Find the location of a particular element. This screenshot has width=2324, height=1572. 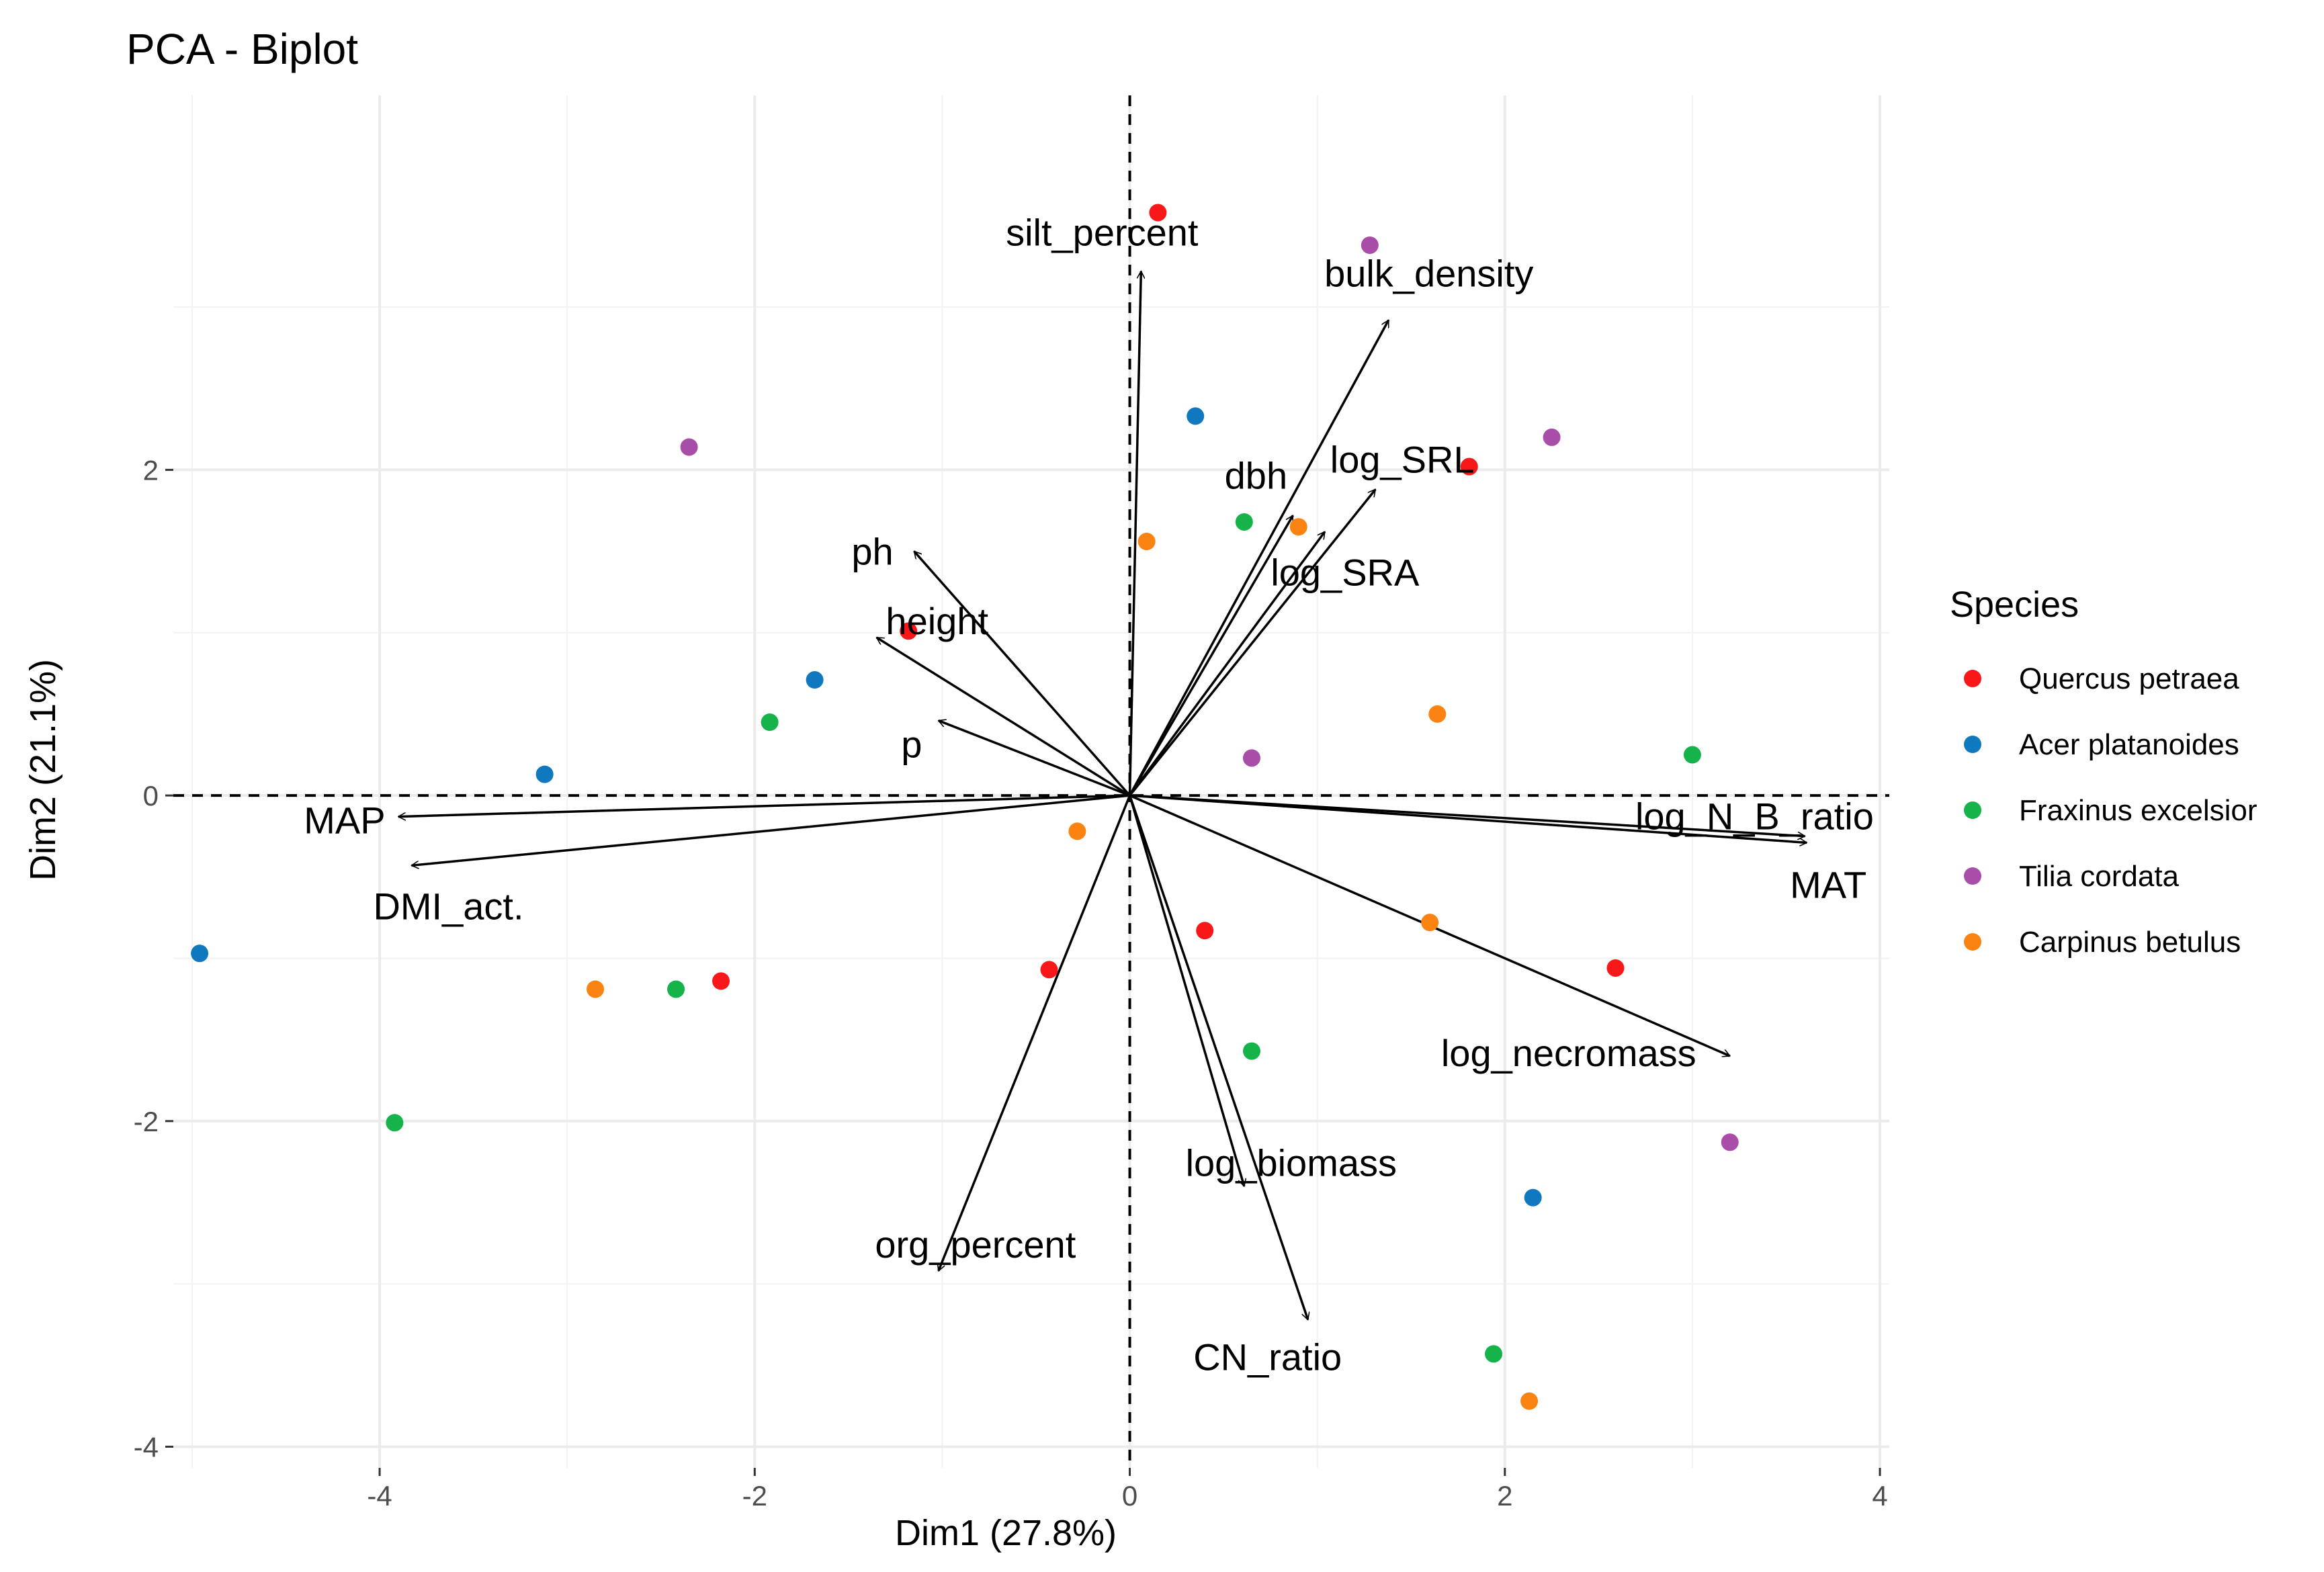

x-tick-label: -4 is located at coordinates (380, 1496).